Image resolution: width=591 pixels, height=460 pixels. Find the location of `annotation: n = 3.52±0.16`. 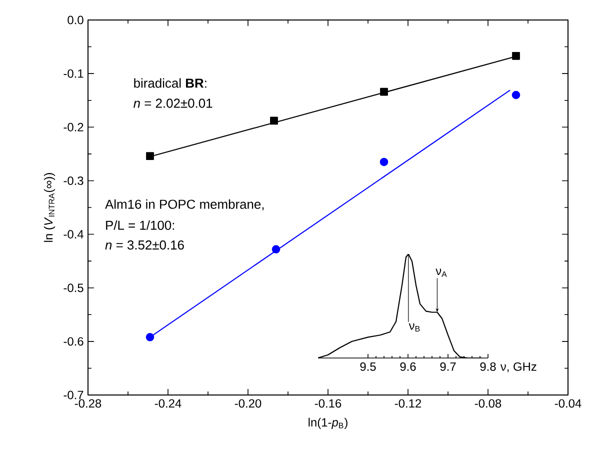

annotation: n = 3.52±0.16 is located at coordinates (144, 245).